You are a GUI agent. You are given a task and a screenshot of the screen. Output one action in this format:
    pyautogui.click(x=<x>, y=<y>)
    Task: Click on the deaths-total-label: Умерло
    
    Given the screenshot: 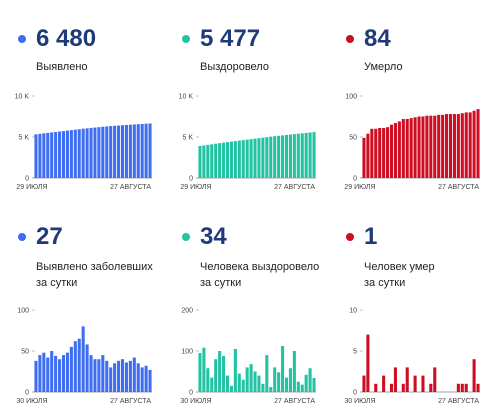 What is the action you would take?
    pyautogui.click(x=383, y=67)
    